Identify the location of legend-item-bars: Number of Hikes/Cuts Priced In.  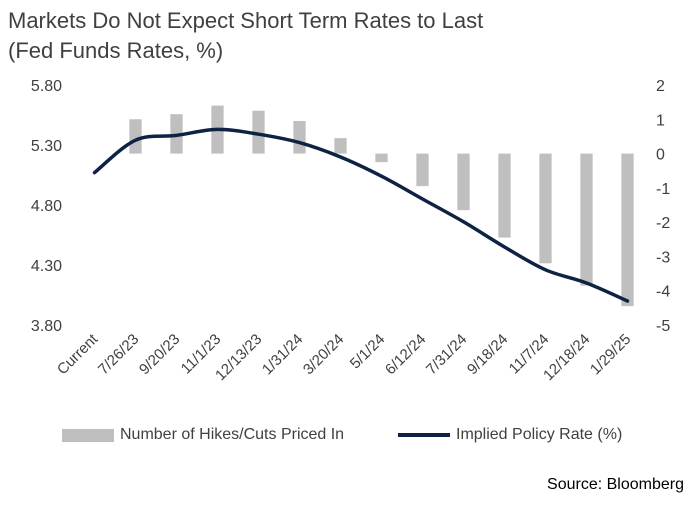
(203, 435).